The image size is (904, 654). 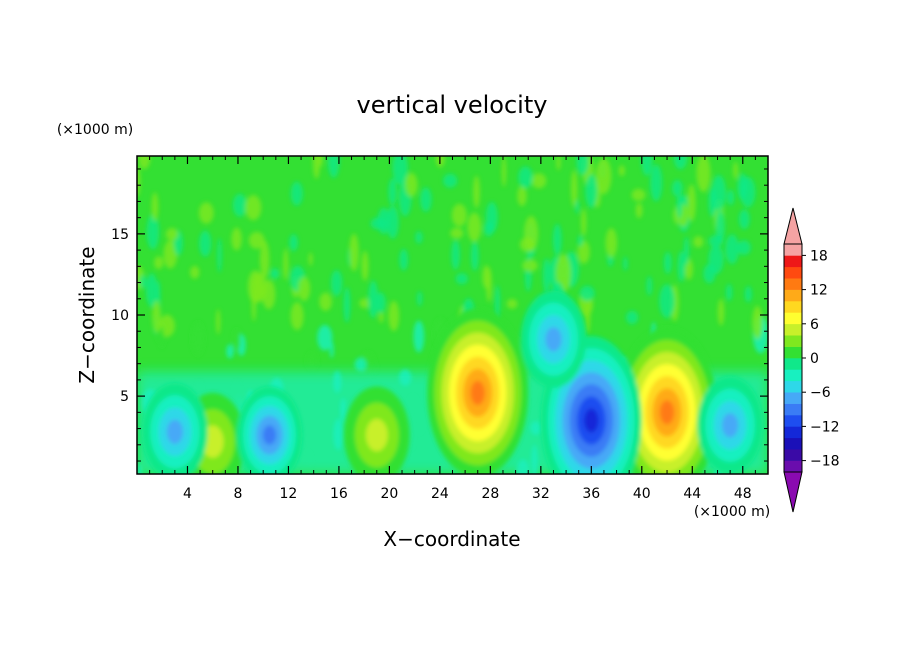 I want to click on x-axis-label: X−coordinate, so click(x=451, y=539).